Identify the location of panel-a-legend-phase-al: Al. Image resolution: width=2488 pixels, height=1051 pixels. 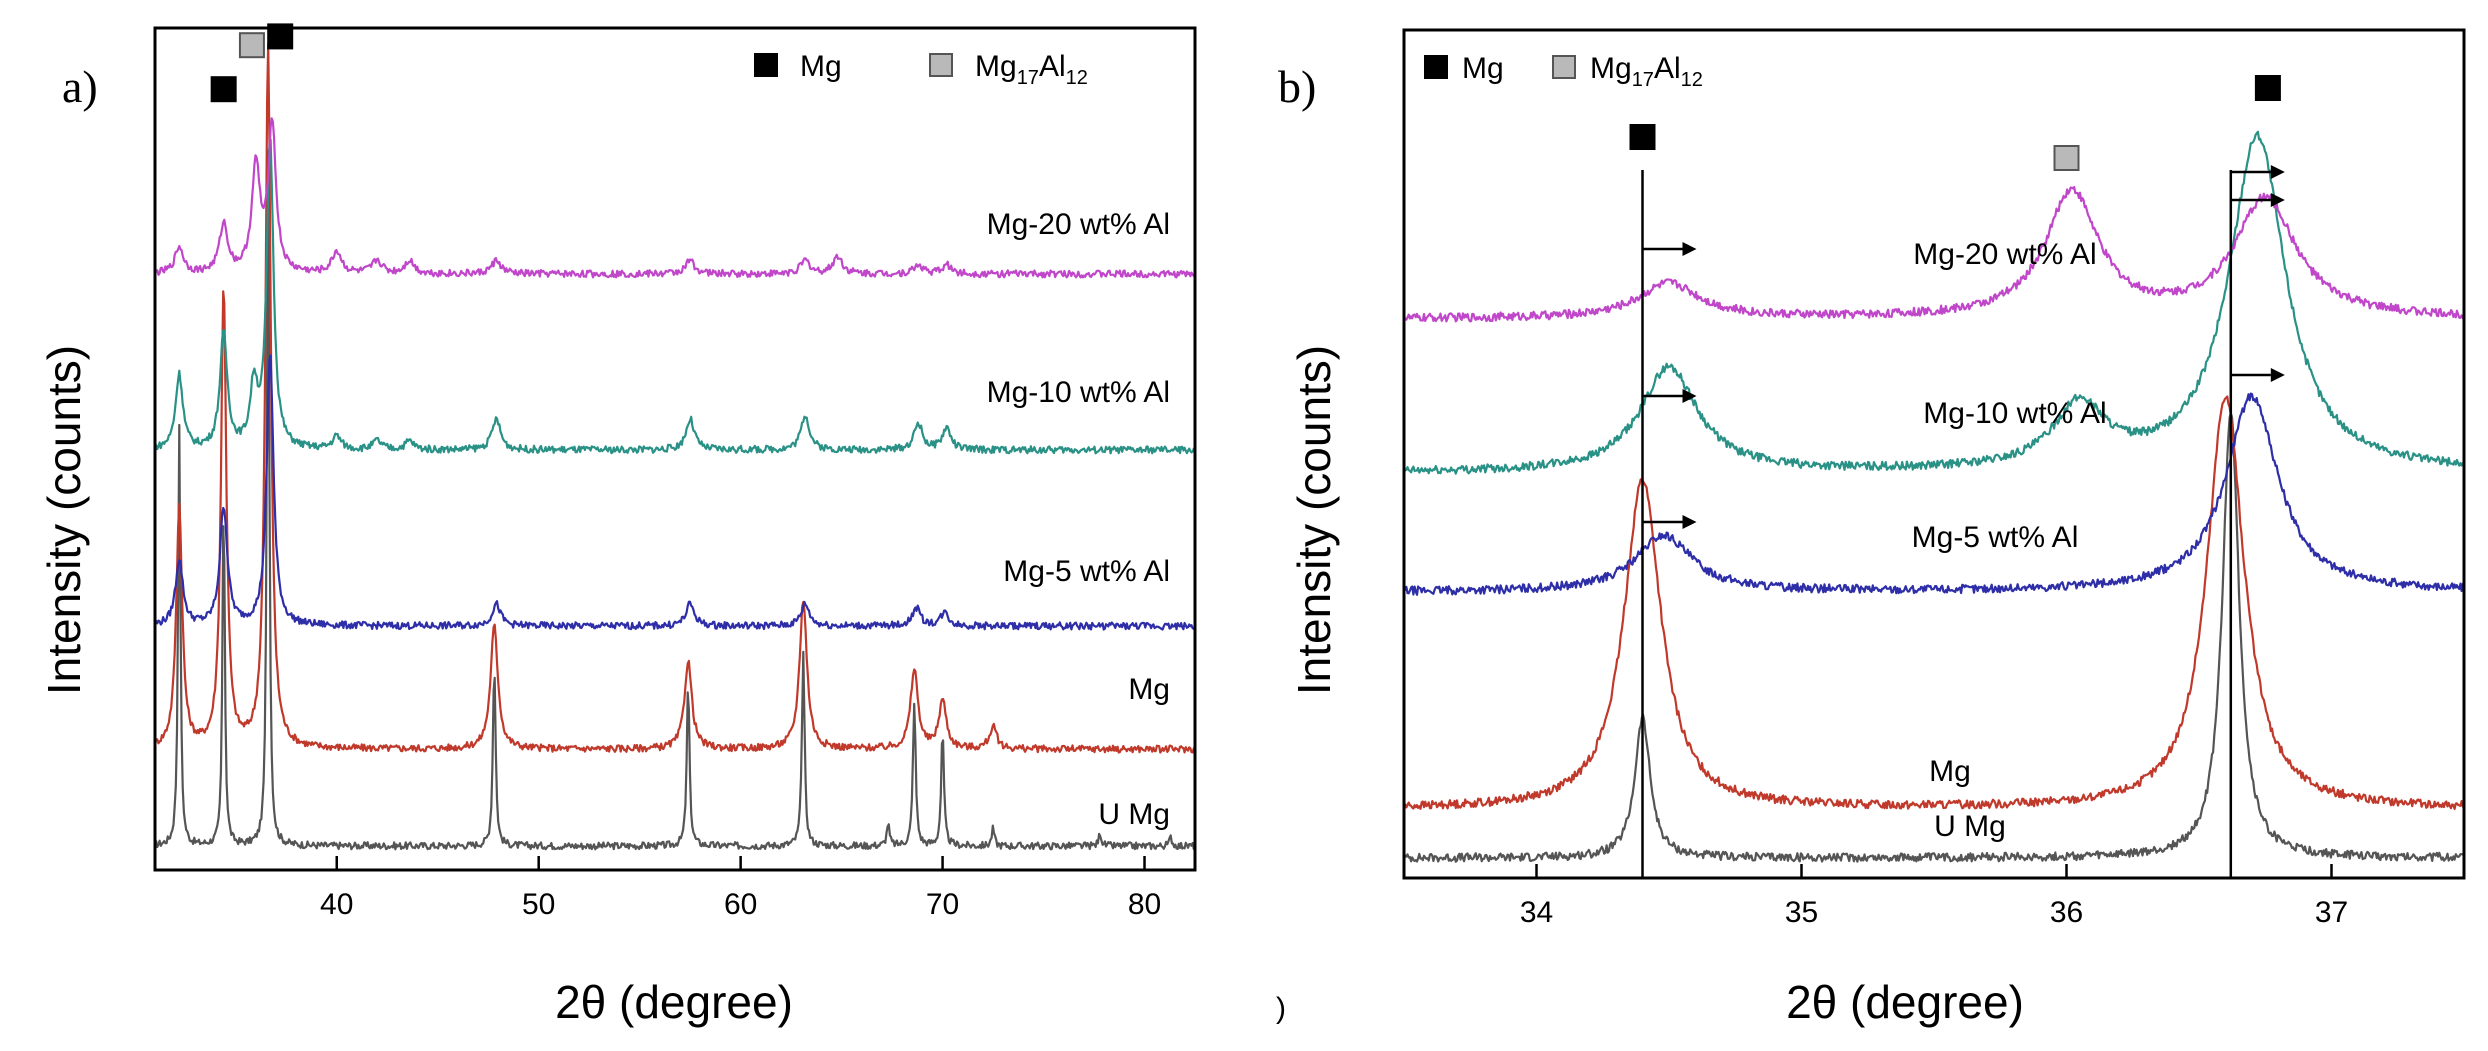
(1052, 66).